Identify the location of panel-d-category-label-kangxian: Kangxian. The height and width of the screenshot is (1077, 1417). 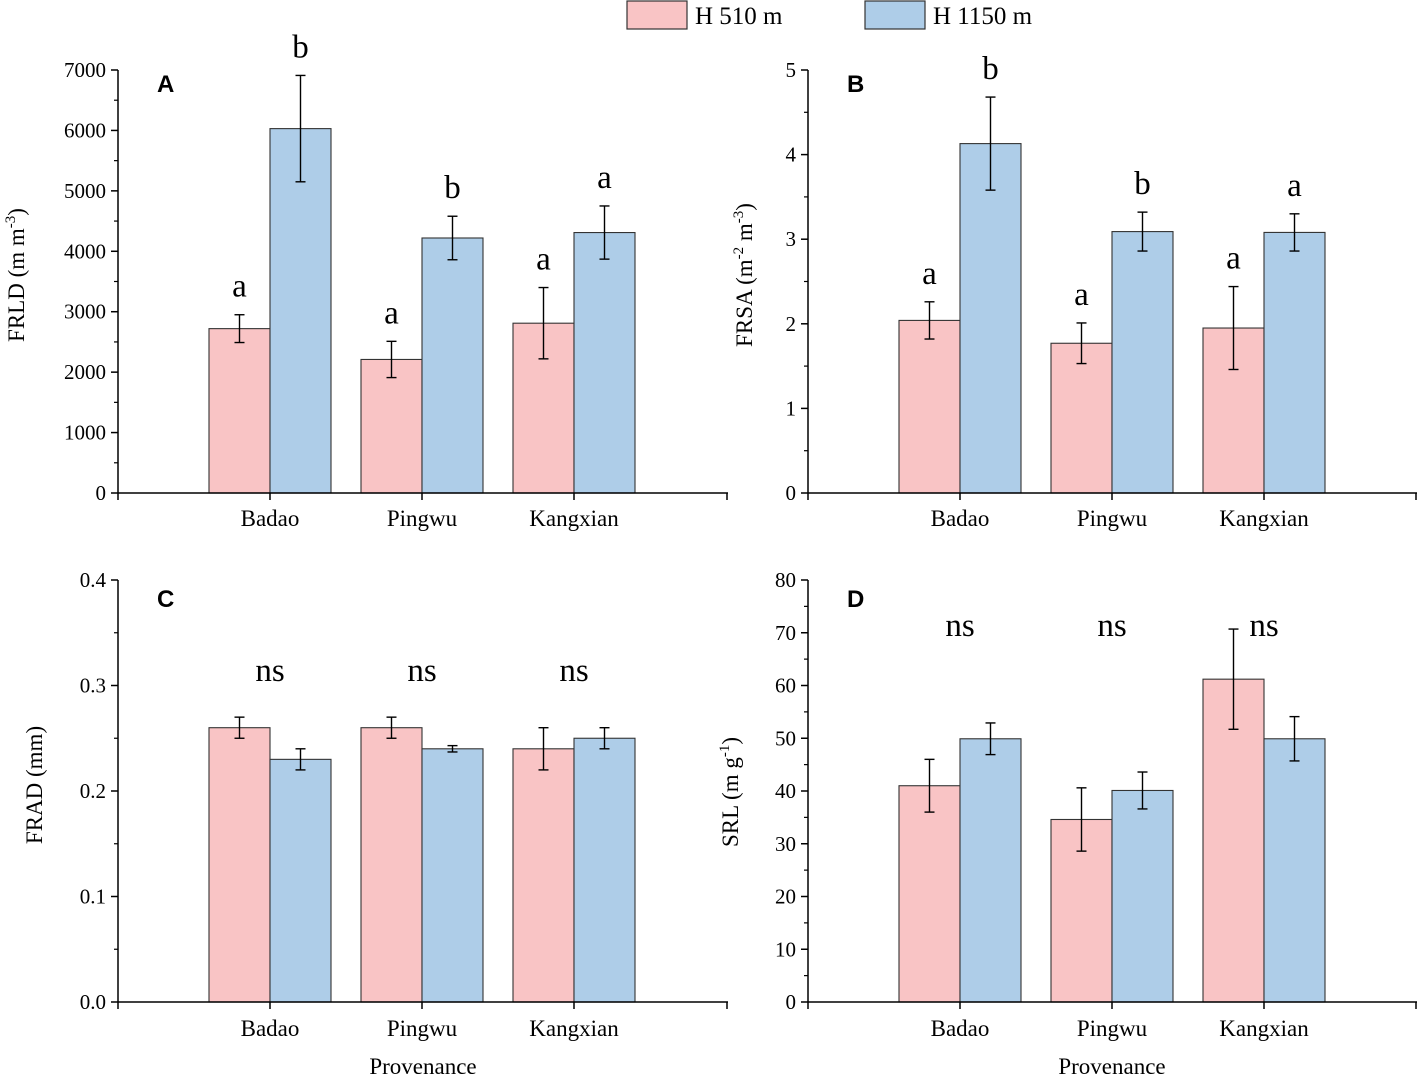
(1264, 1028).